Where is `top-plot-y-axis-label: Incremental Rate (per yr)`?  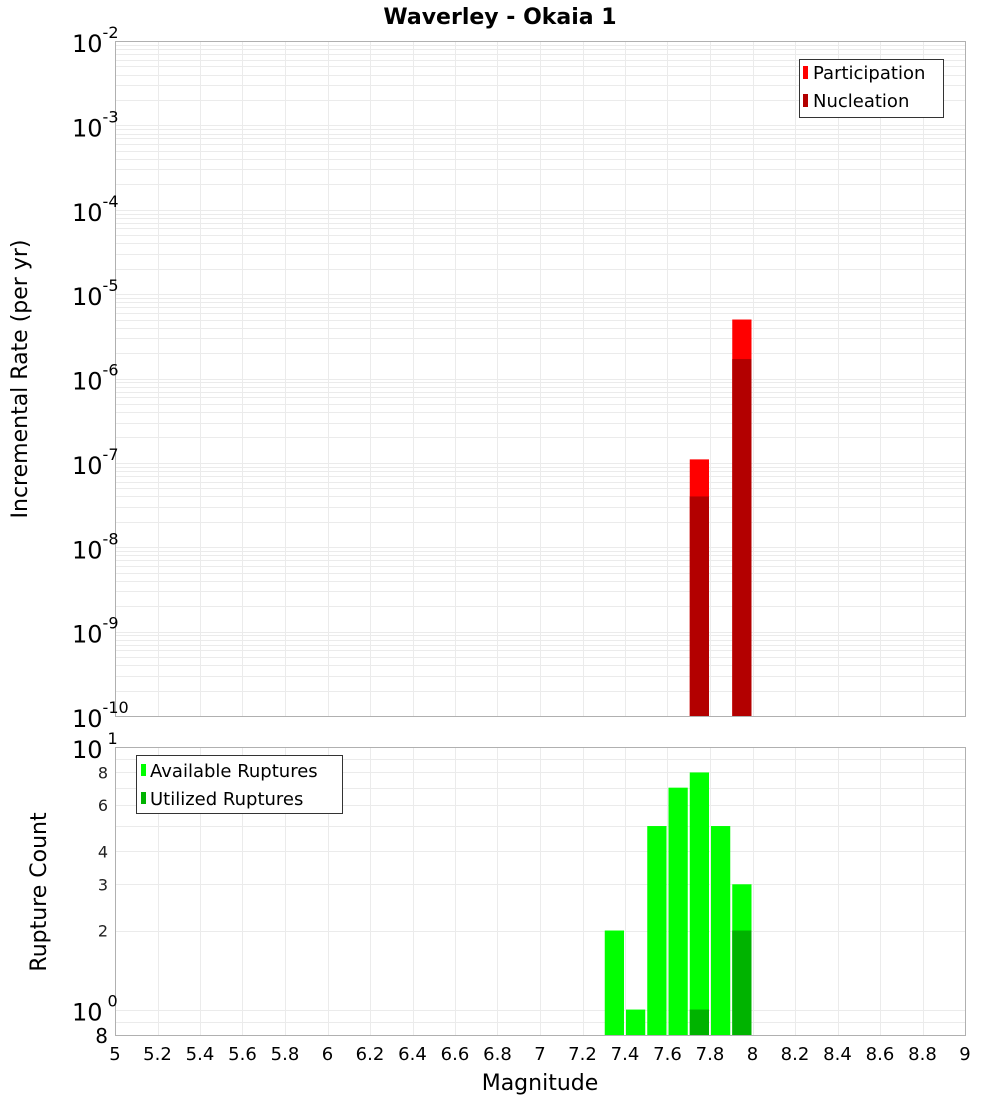 top-plot-y-axis-label: Incremental Rate (per yr) is located at coordinates (20, 379).